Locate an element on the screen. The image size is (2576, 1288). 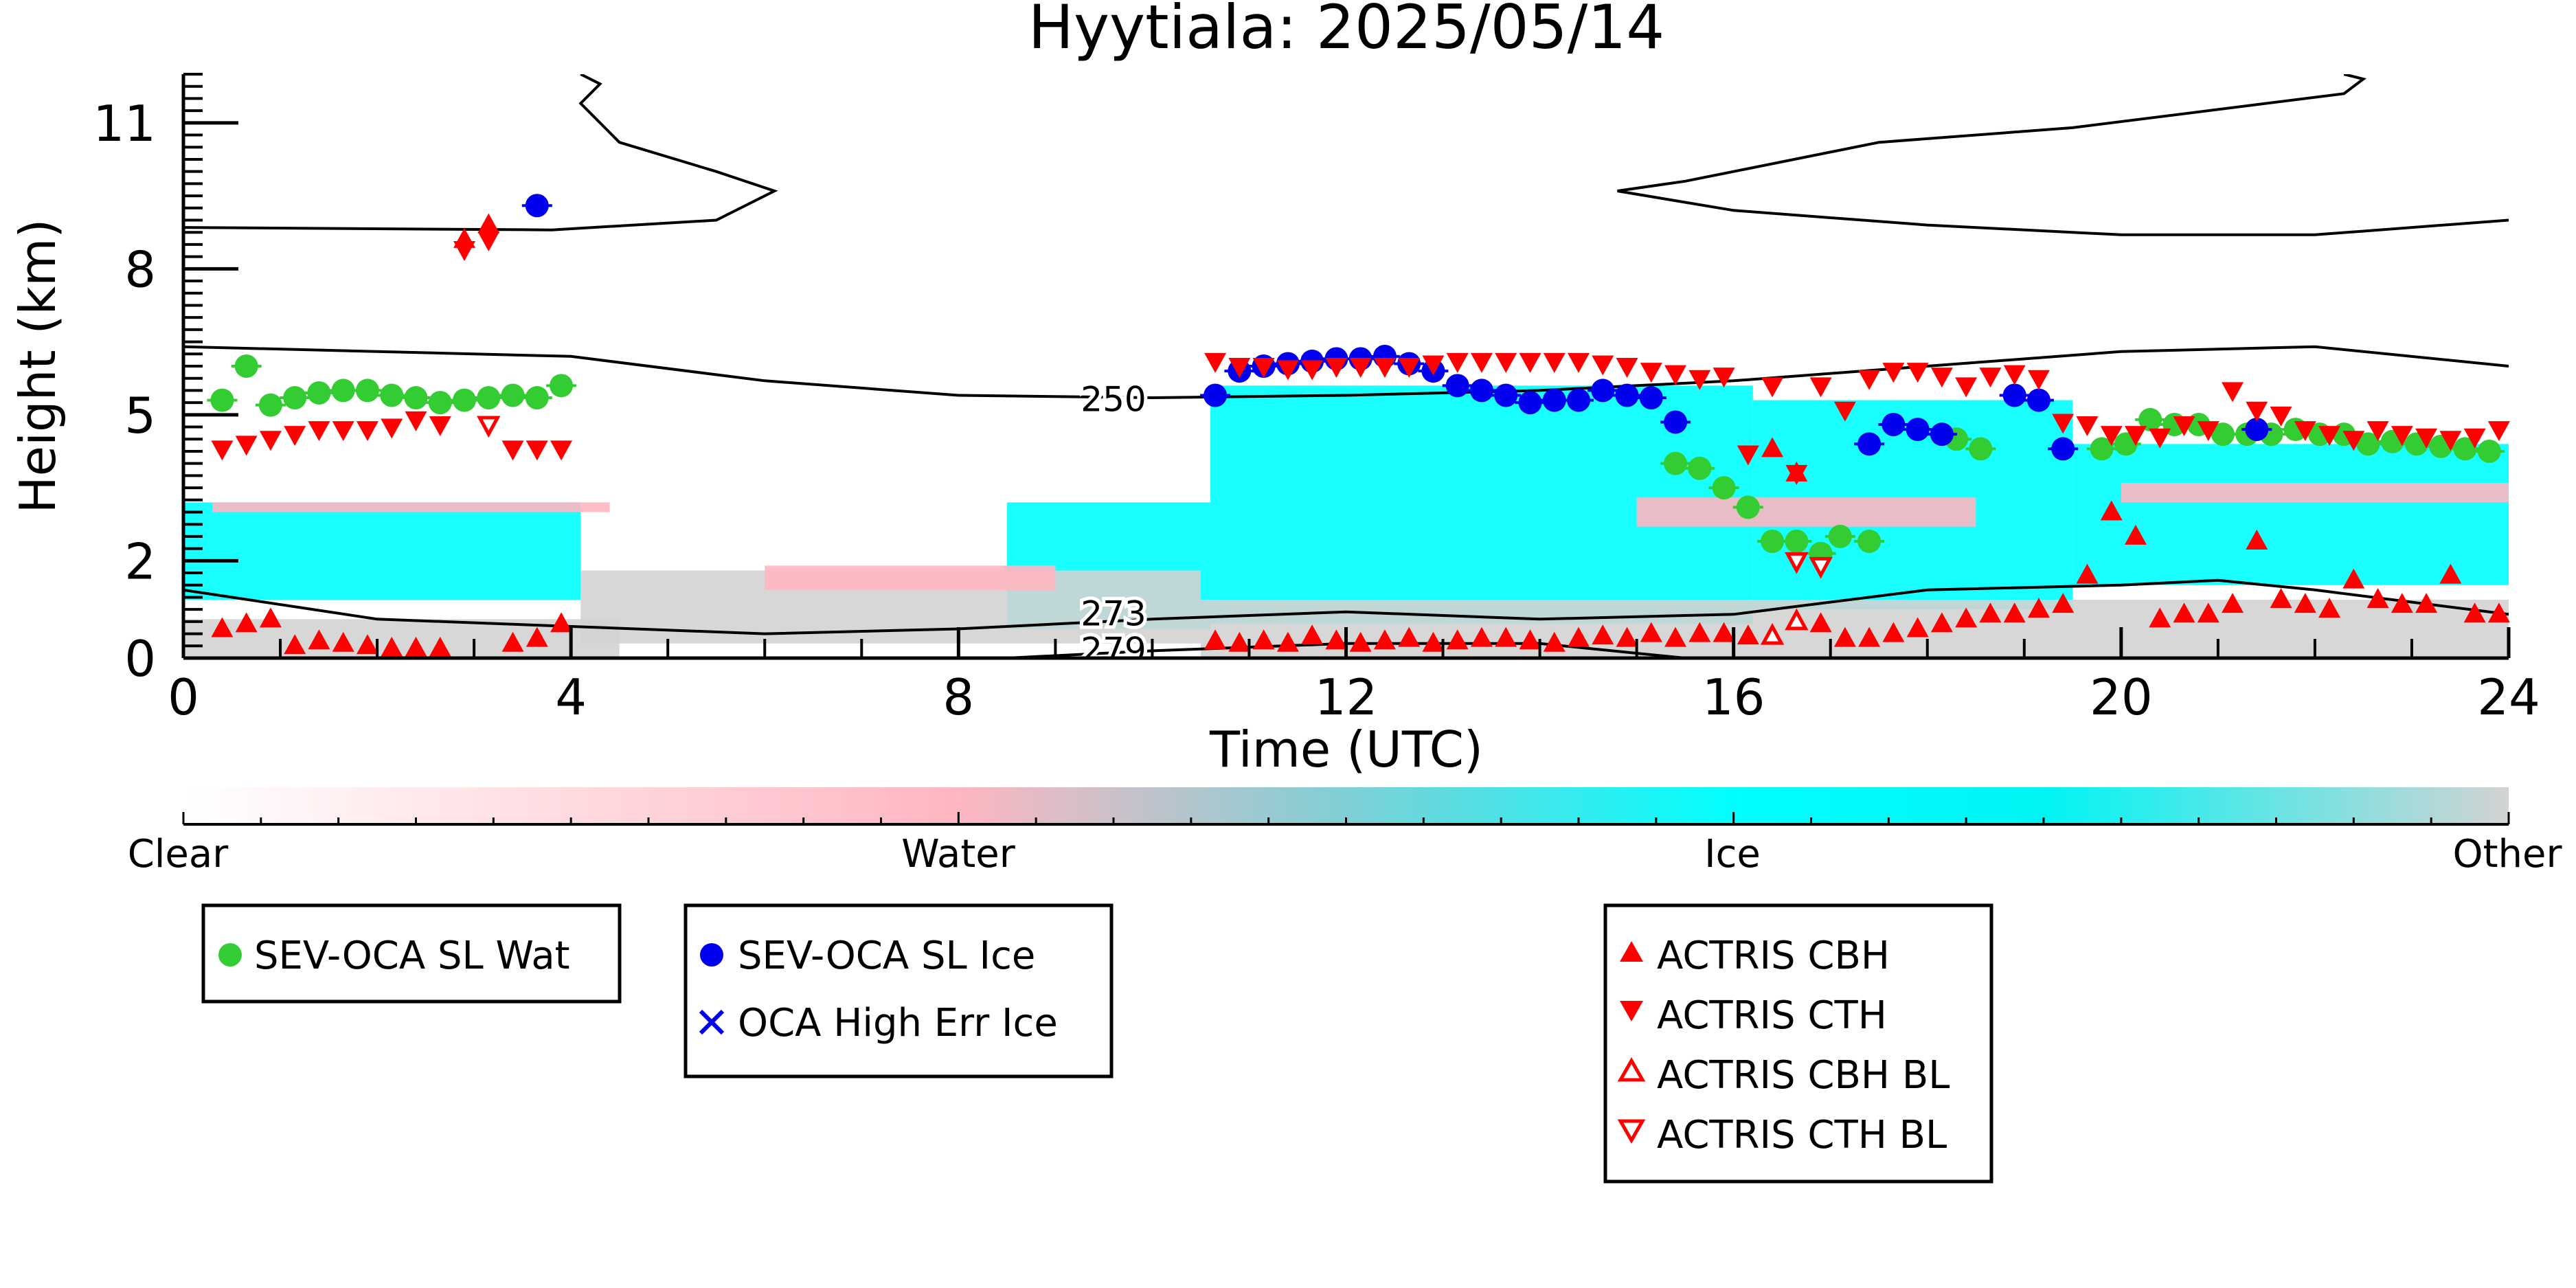
colorbar-label-clear: Clear is located at coordinates (178, 854).